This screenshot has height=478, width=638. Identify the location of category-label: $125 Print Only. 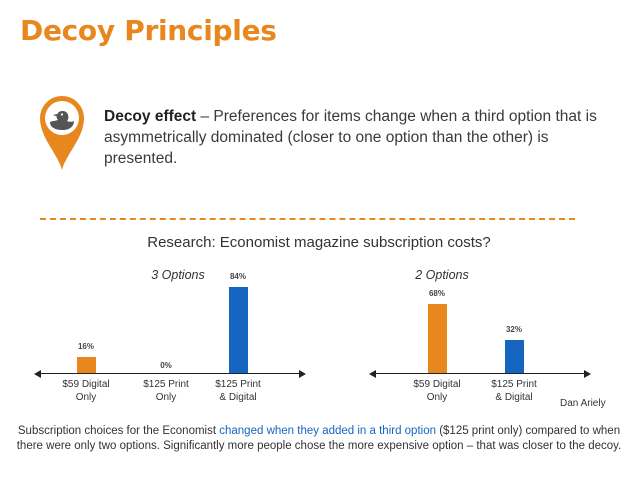
(166, 391).